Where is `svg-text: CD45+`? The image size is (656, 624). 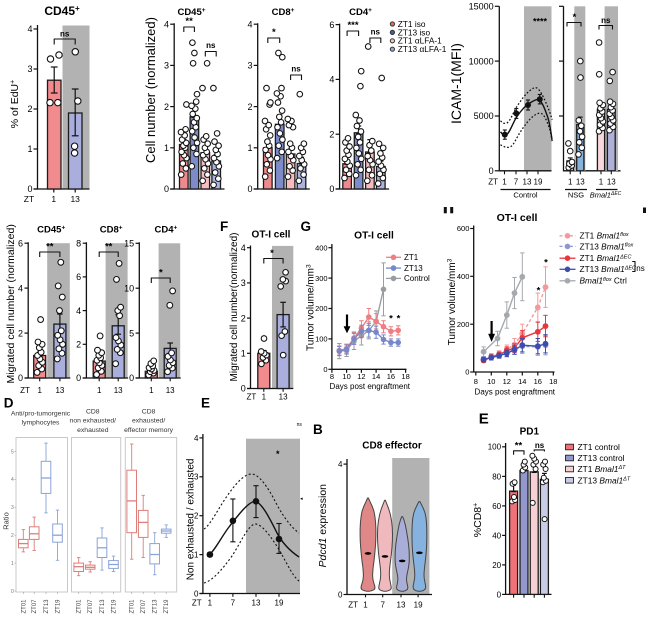 svg-text: CD45+ is located at coordinates (62, 11).